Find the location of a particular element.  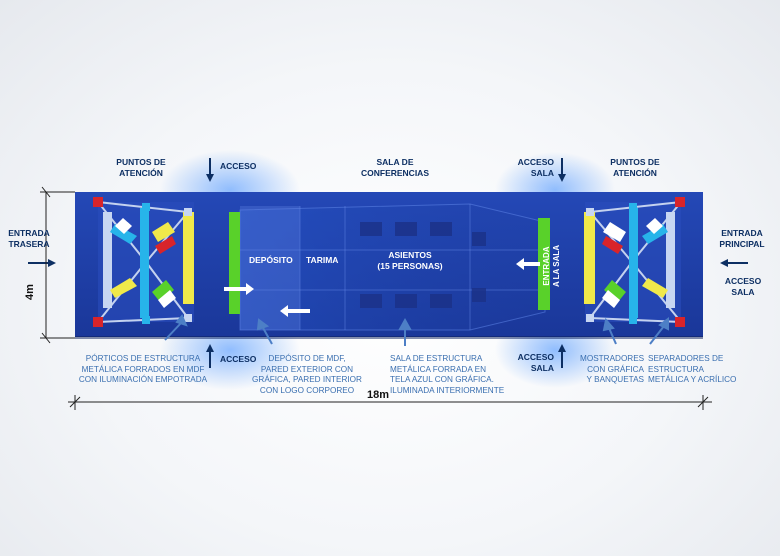

note-sala-line3: TELA AZUL CON GRÁFICA. is located at coordinates (442, 379).